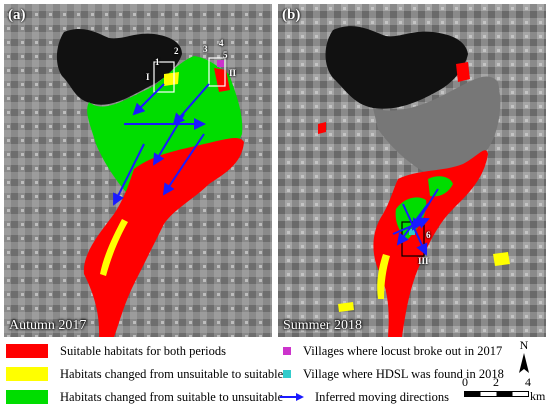 The height and width of the screenshot is (410, 550). What do you see at coordinates (524, 363) in the screenshot?
I see `north-arrow-icon` at bounding box center [524, 363].